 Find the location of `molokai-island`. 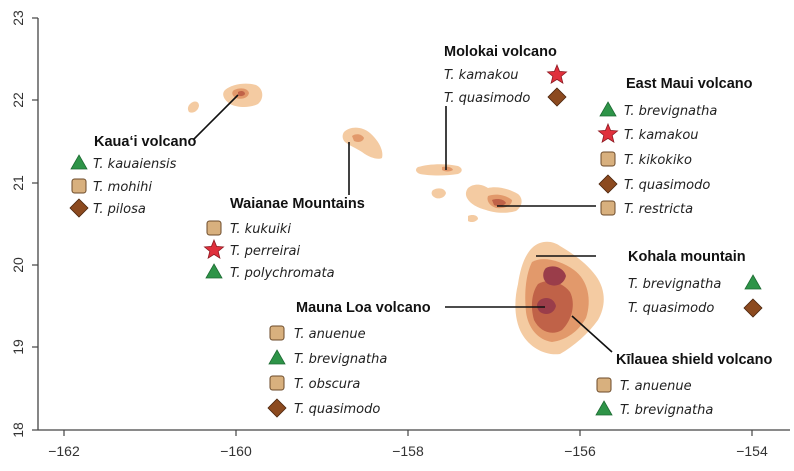

molokai-island is located at coordinates (438, 170).